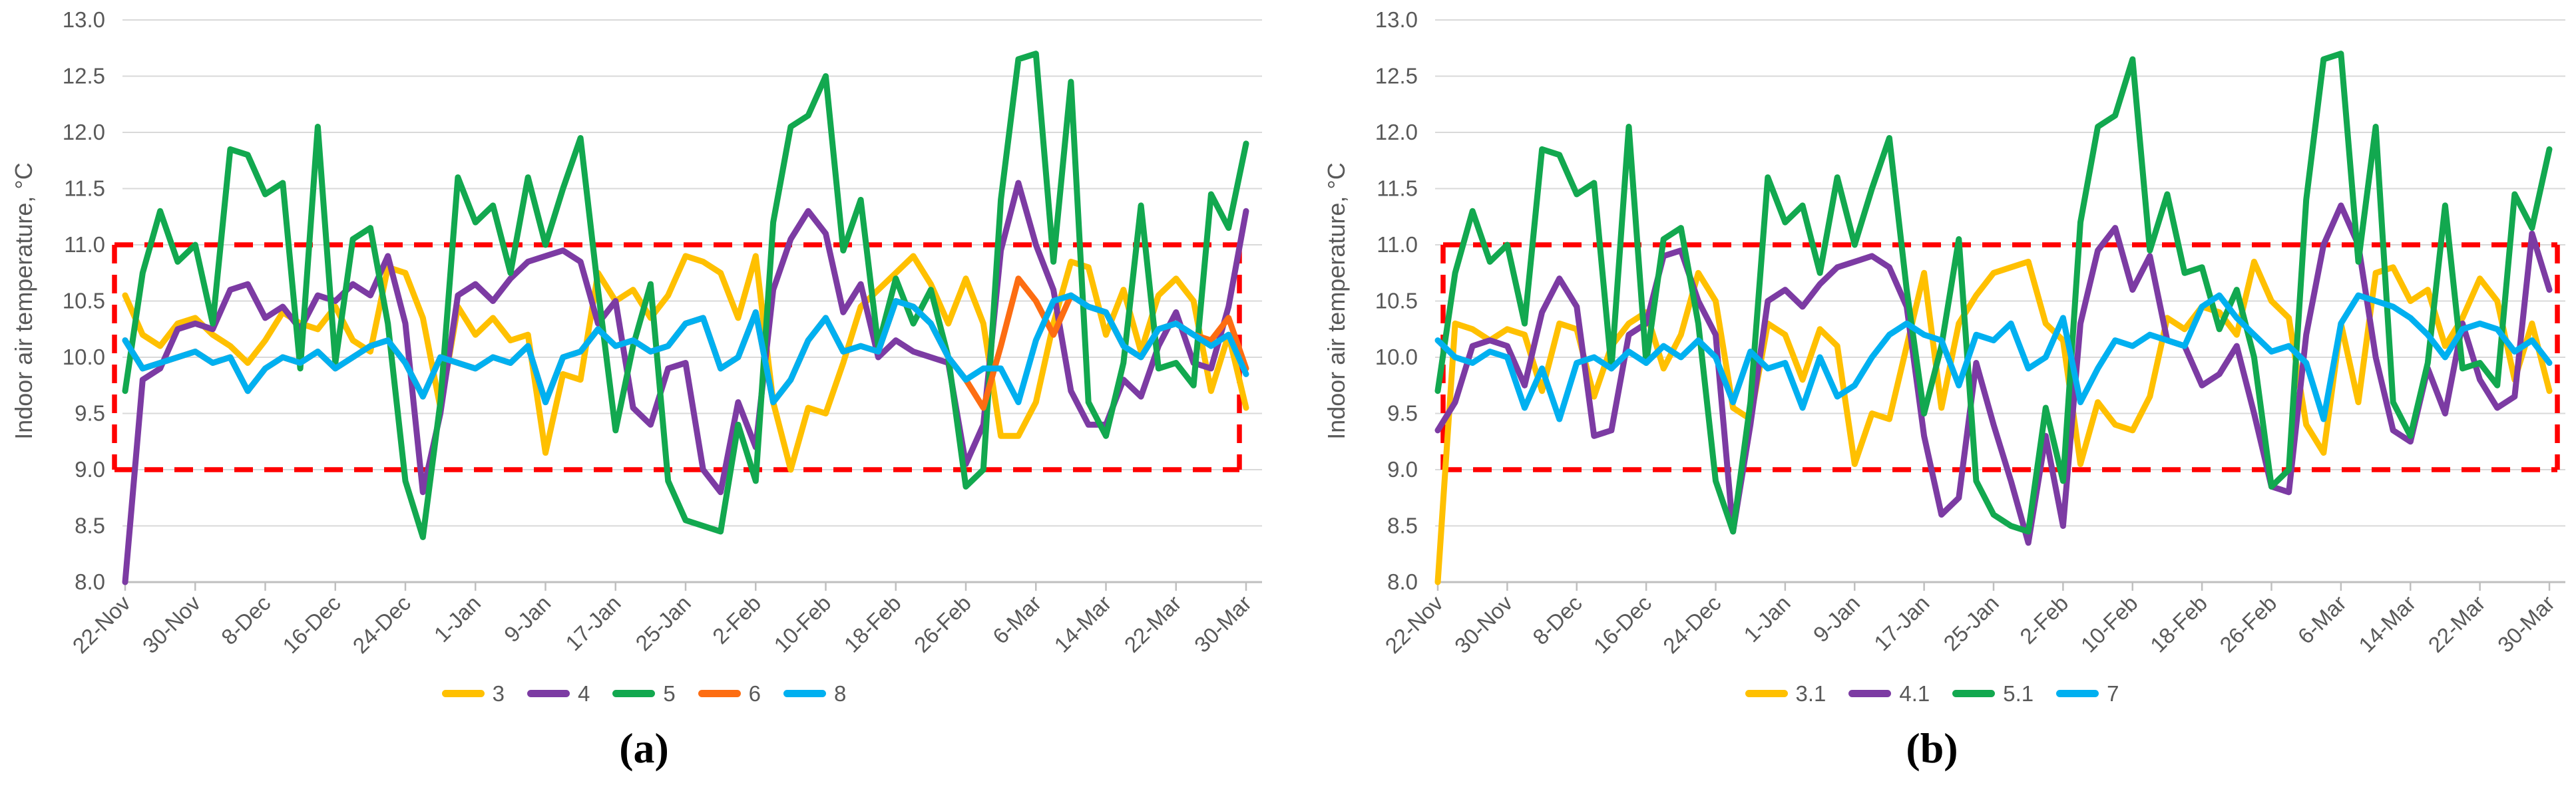 This screenshot has height=789, width=2576. I want to click on legend-item-3: 3, so click(473, 693).